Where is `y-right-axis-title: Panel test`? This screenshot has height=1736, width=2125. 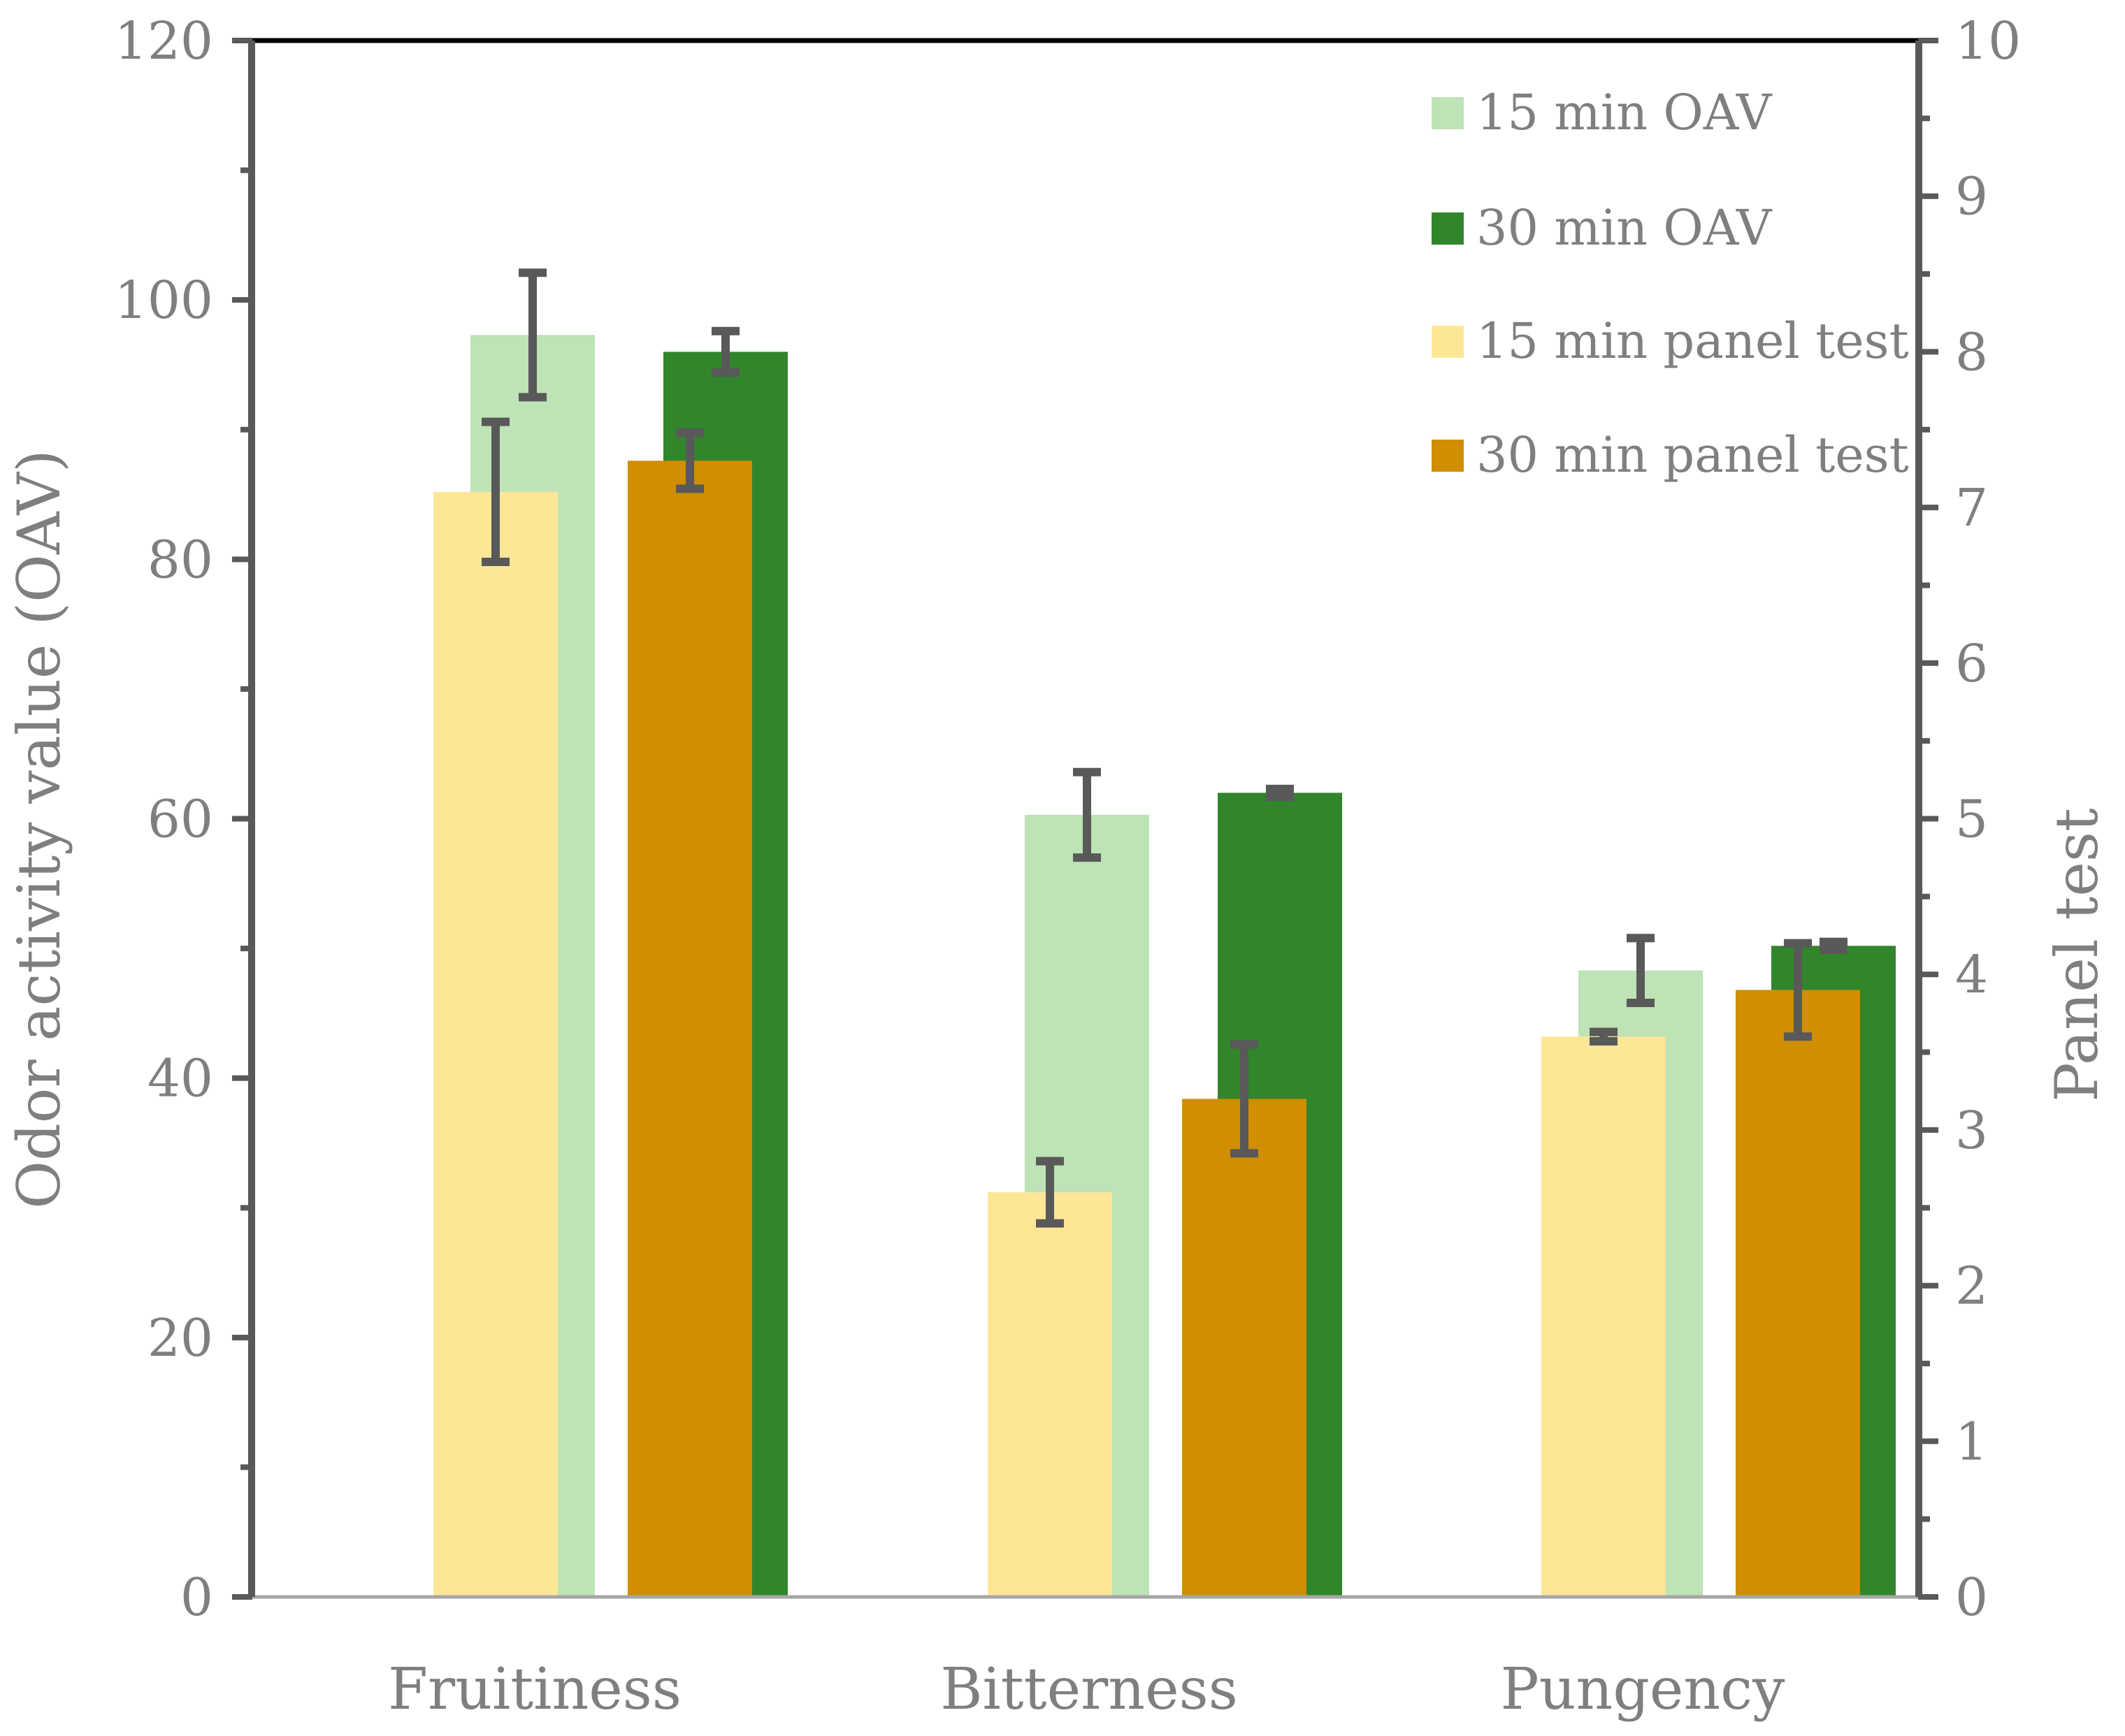 y-right-axis-title: Panel test is located at coordinates (2077, 955).